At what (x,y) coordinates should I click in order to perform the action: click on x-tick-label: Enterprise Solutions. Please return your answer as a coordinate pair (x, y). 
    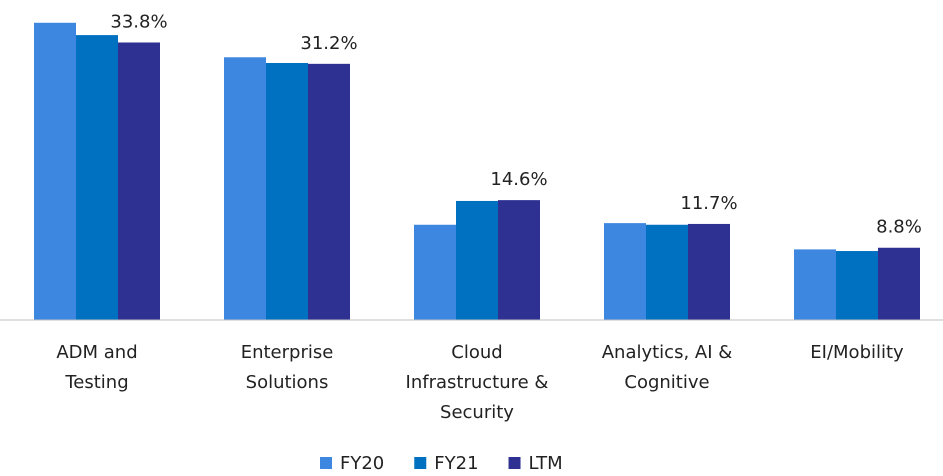
    Looking at the image, I should click on (287, 367).